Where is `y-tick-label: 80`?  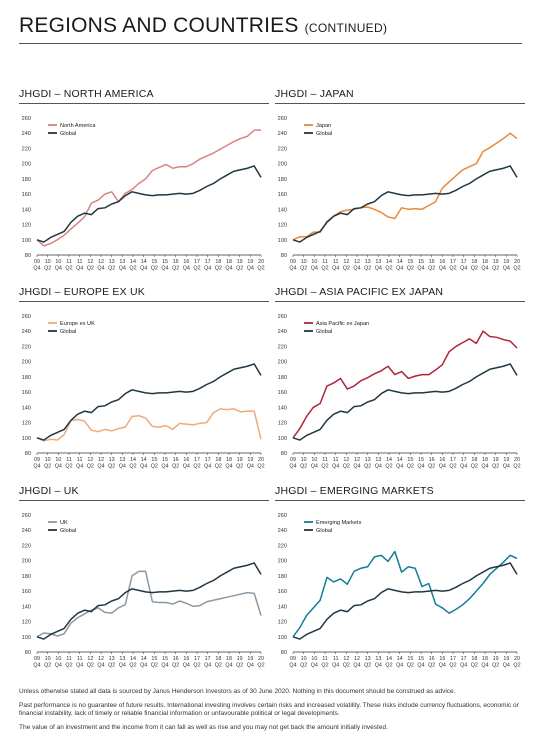 y-tick-label: 80 is located at coordinates (284, 256).